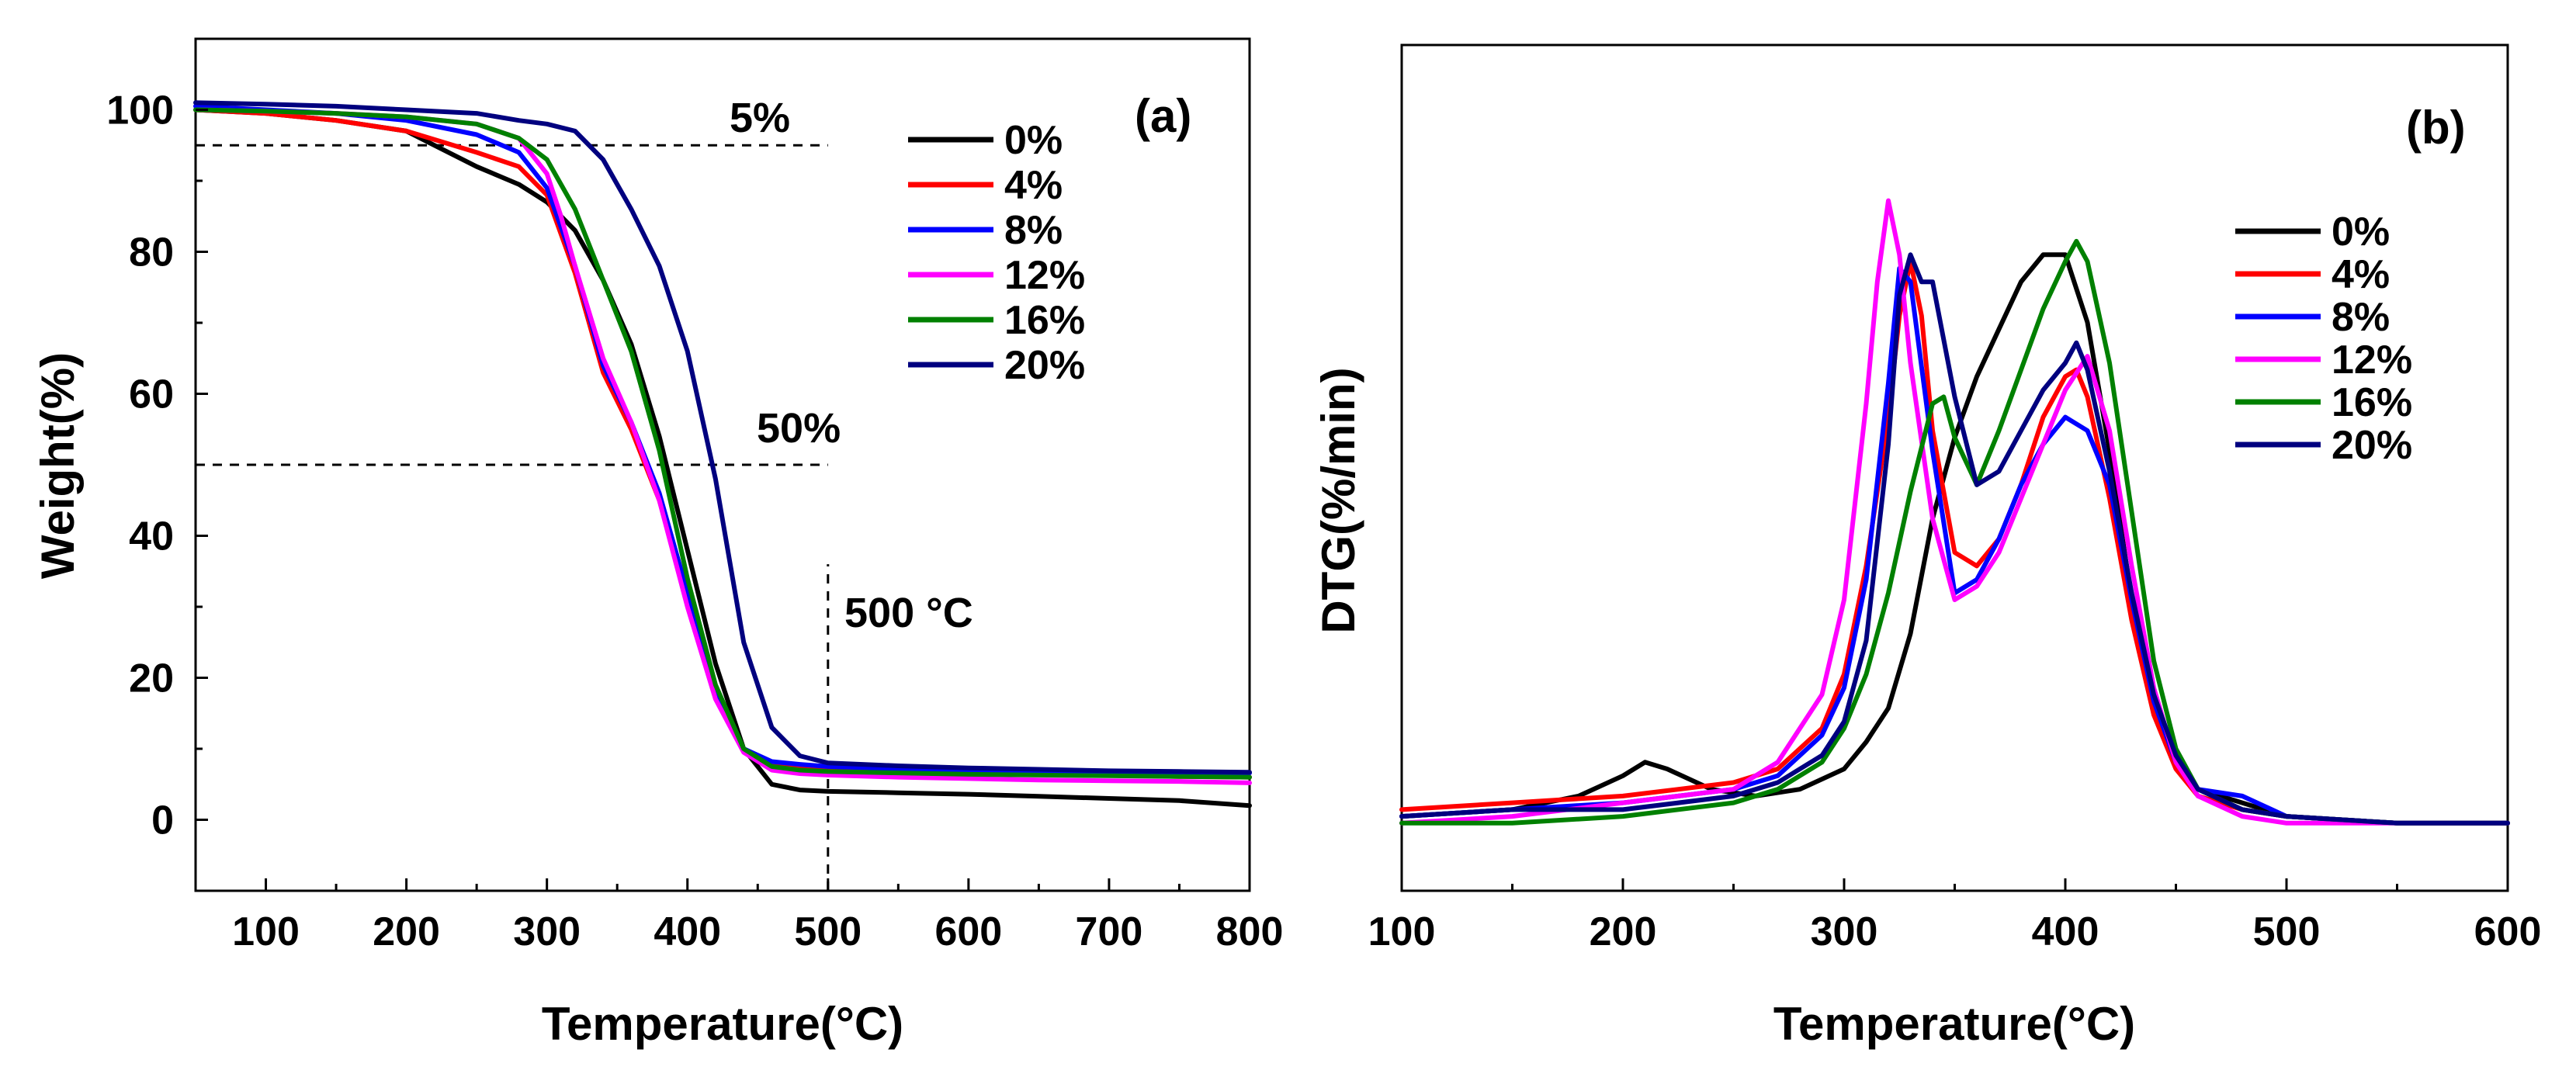 This screenshot has width=2576, height=1077. Describe the element at coordinates (1033, 140) in the screenshot. I see `panel-a-legend-label: 0%` at that location.